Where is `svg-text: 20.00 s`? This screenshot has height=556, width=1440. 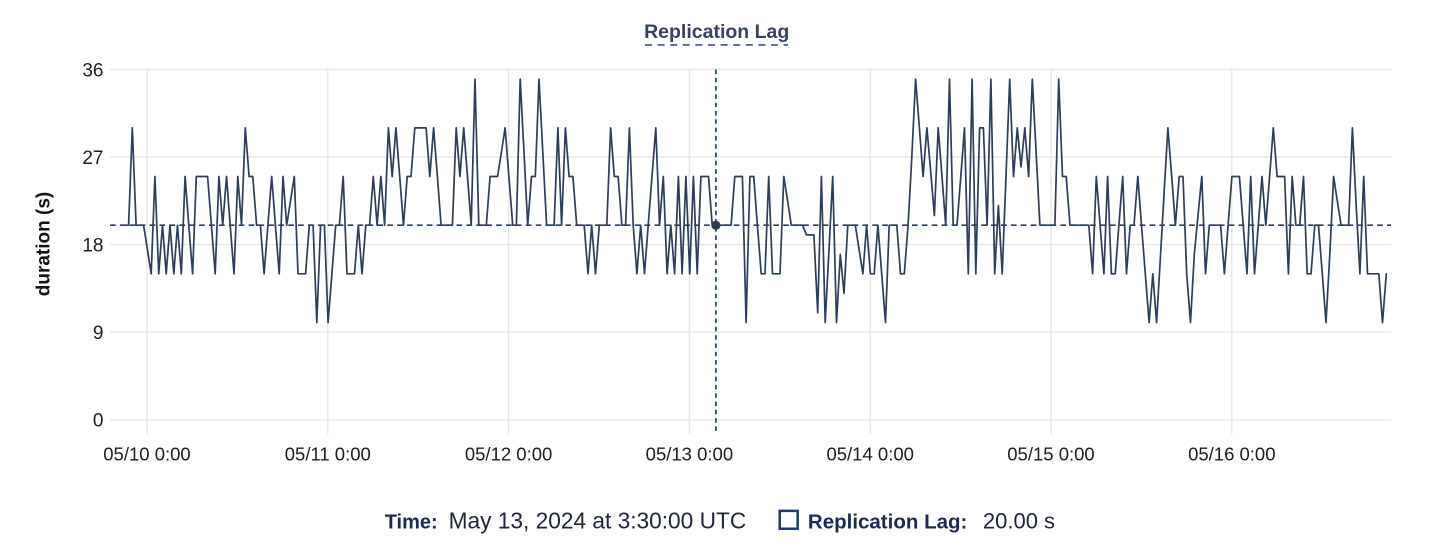
svg-text: 20.00 s is located at coordinates (1019, 521).